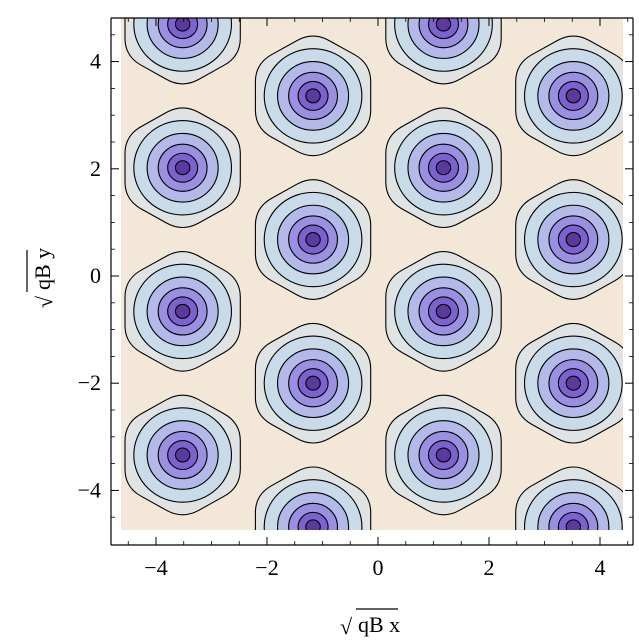  I want to click on y-tick-label-0: −4, so click(89, 489).